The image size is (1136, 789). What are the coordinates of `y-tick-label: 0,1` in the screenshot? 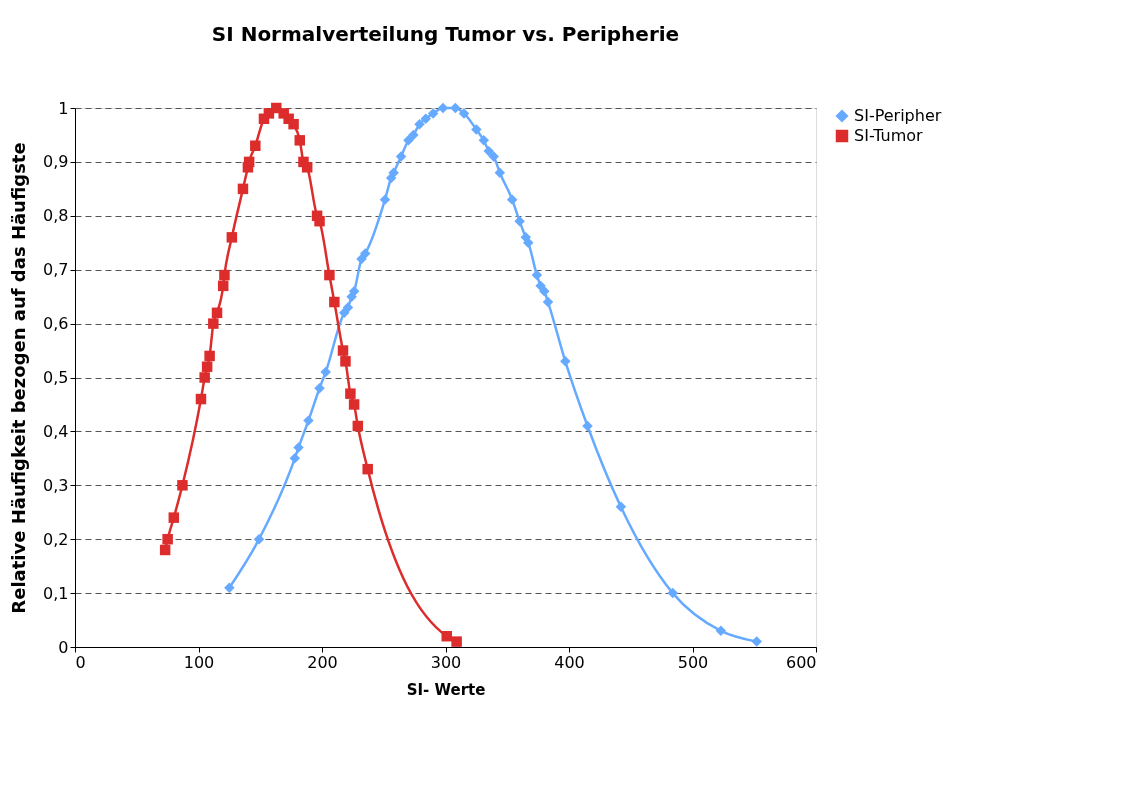 It's located at (56, 593).